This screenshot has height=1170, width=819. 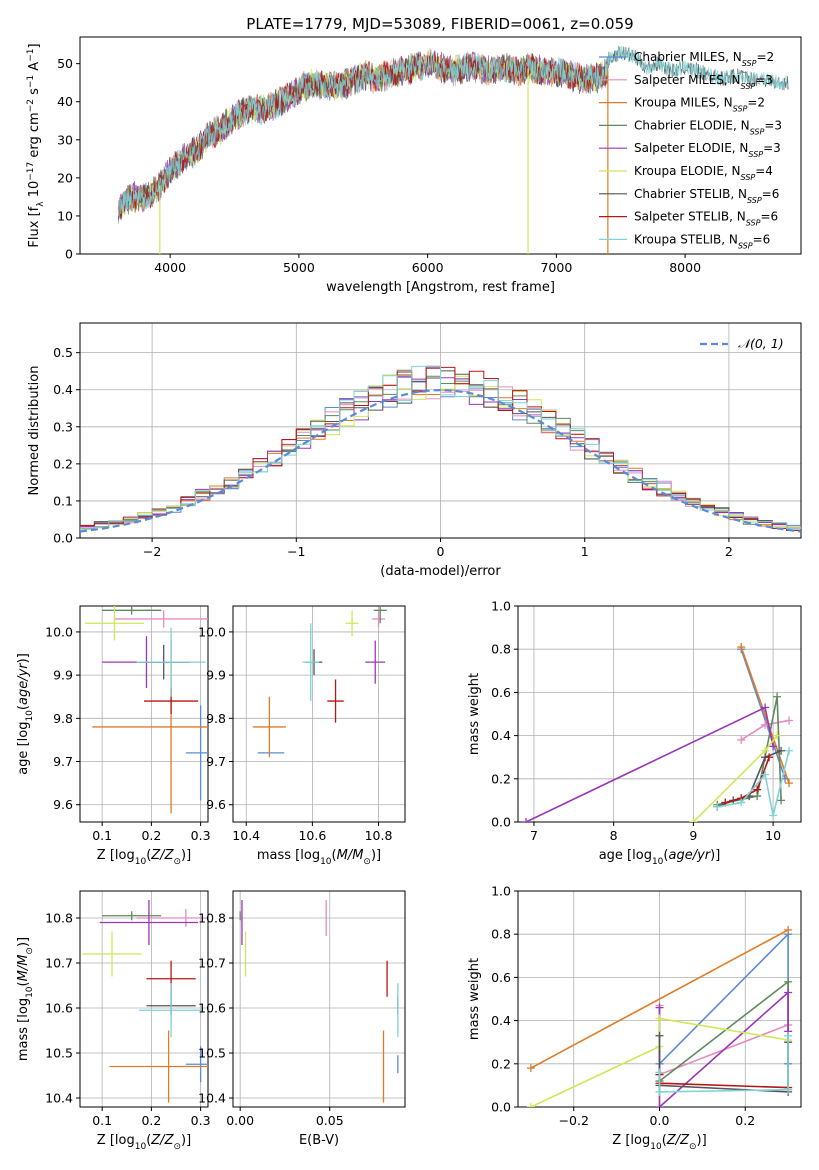 I want to click on legend-label: Kroupa STELIB, NSSP=6, so click(x=702, y=241).